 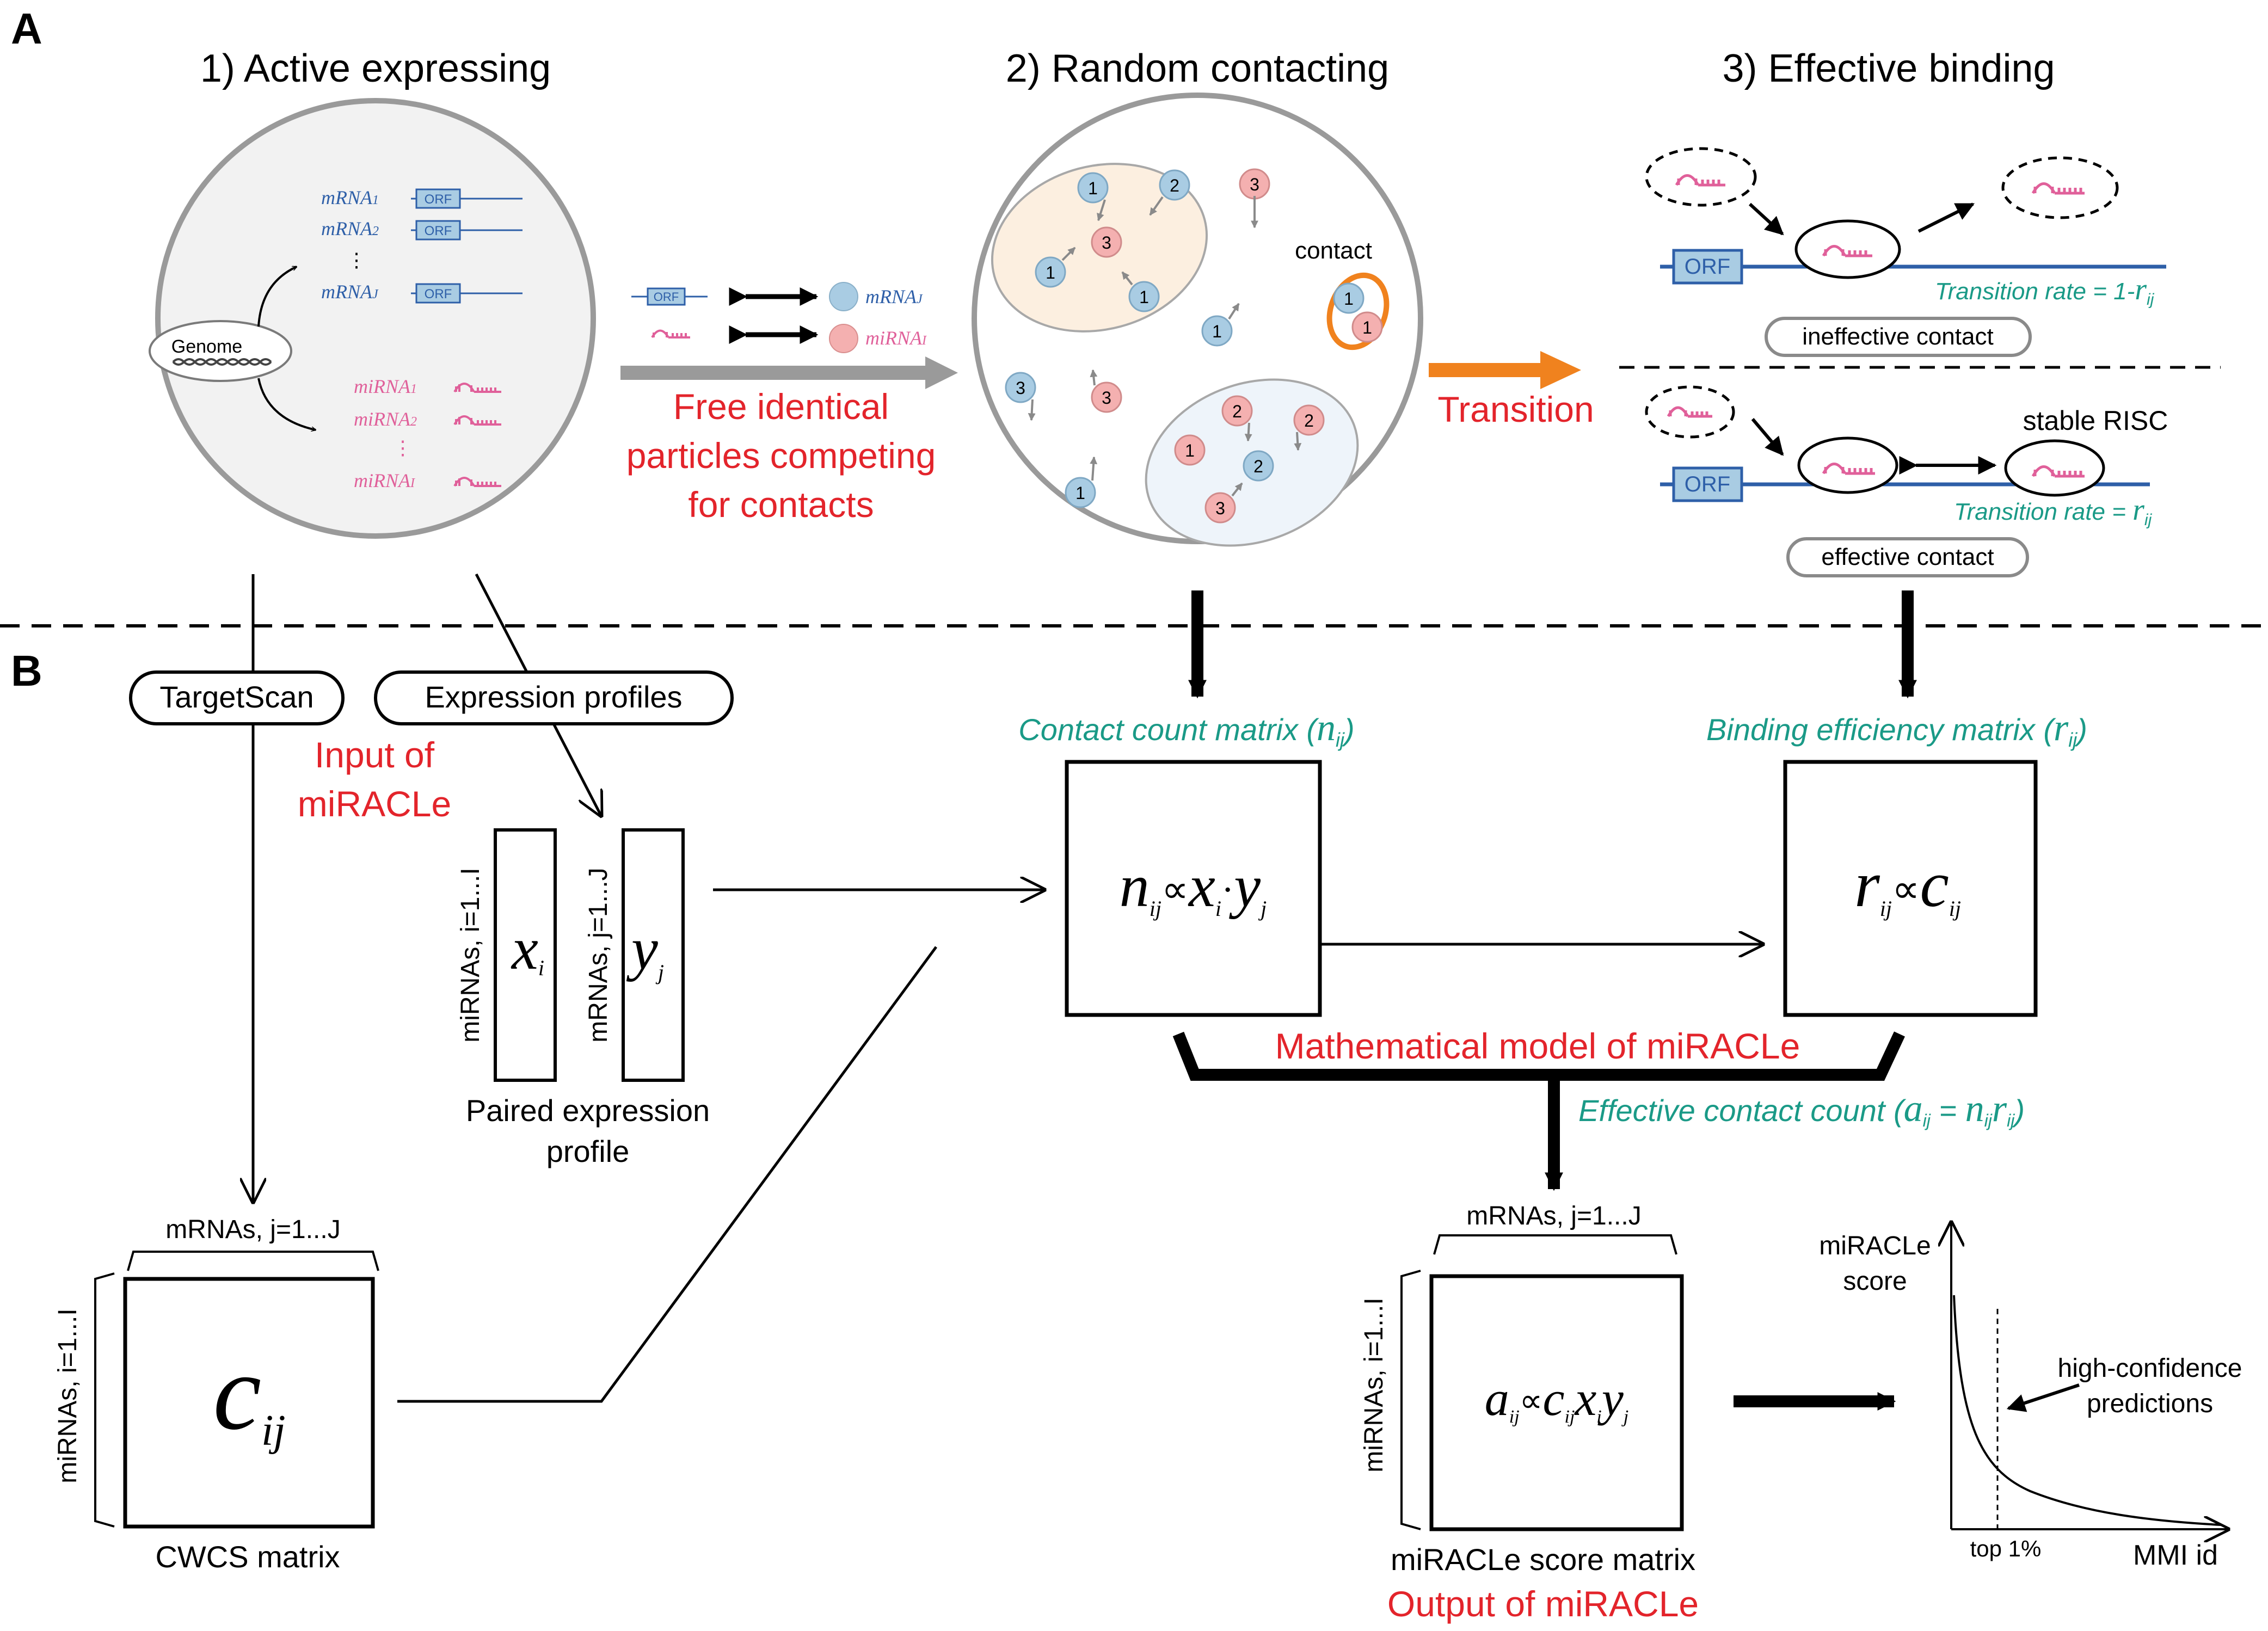 I want to click on svg-text: xi, so click(x=527, y=948).